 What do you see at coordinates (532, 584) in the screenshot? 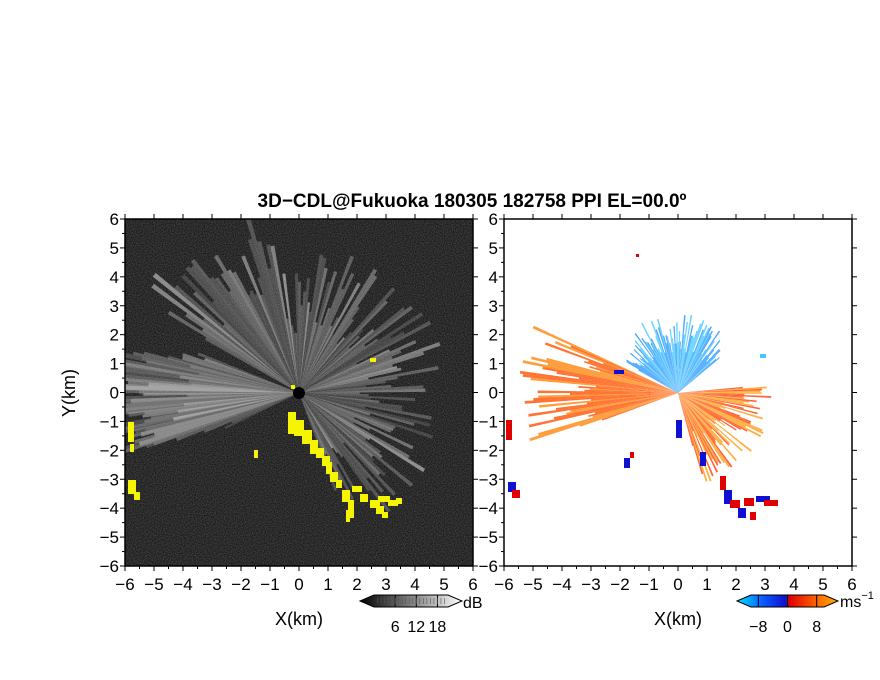
I see `velocity-x-tick-label: −5` at bounding box center [532, 584].